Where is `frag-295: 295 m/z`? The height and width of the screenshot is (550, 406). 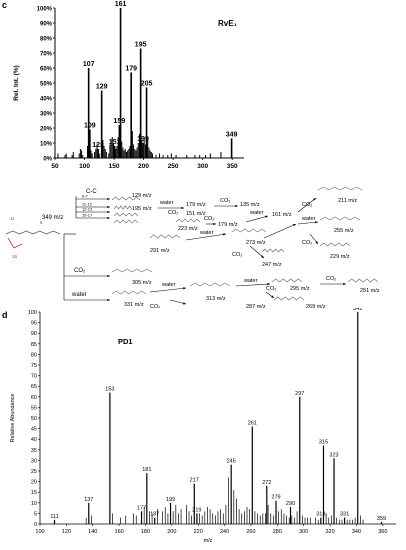
frag-295: 295 m/z is located at coordinates (300, 289).